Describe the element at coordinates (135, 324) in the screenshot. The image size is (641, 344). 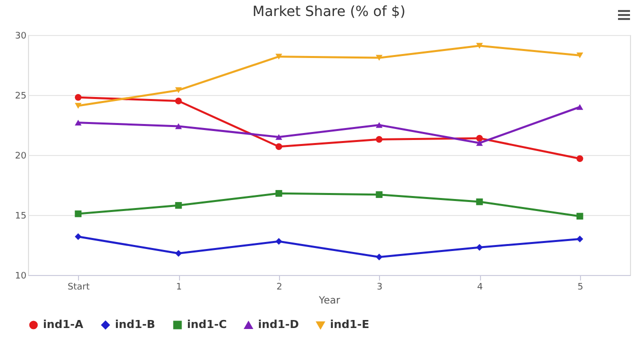
I see `legend-label: ind1-B` at that location.